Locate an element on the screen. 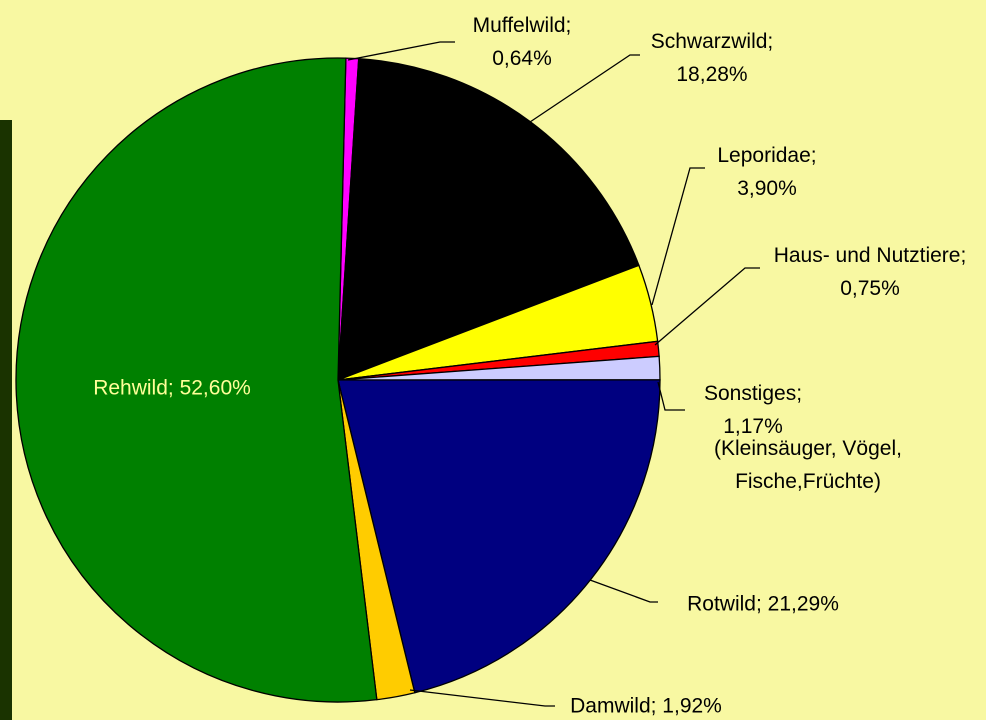 This screenshot has width=986, height=720. slice-label: Muffelwild; 0,64% is located at coordinates (522, 42).